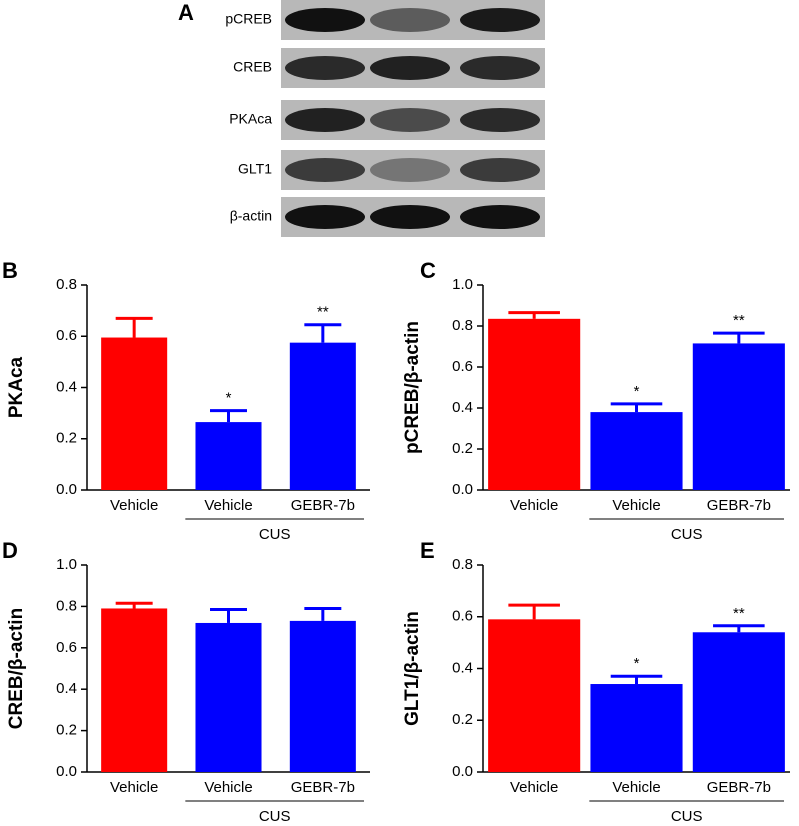 This screenshot has height=826, width=799. I want to click on y-axis-label: pCREB/β-actin, so click(412, 387).